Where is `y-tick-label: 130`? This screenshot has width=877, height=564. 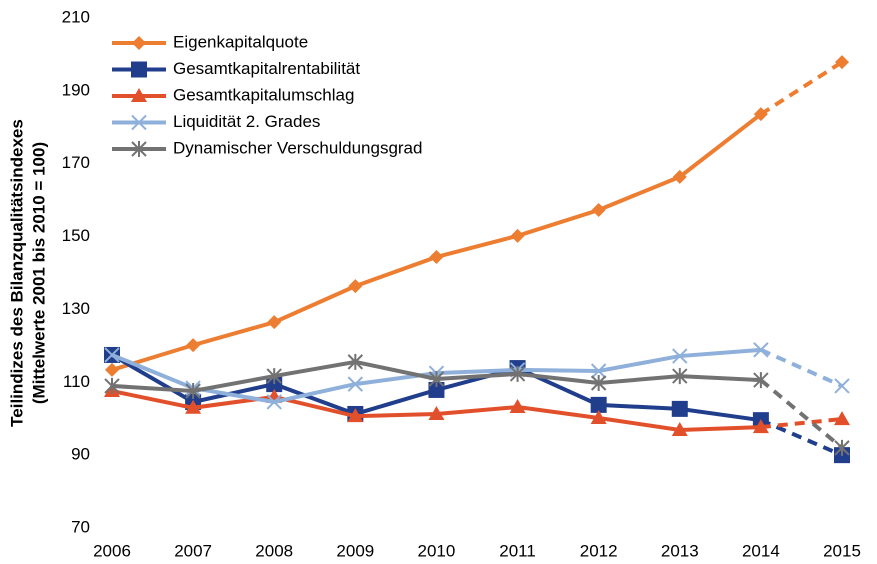
y-tick-label: 130 is located at coordinates (76, 308).